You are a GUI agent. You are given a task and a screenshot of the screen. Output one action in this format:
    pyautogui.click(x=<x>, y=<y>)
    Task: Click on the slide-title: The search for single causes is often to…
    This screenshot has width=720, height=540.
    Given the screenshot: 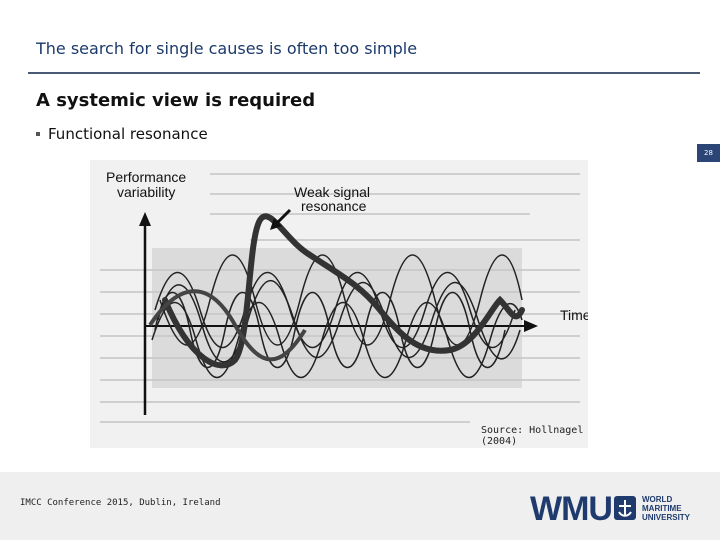 What is the action you would take?
    pyautogui.click(x=227, y=48)
    